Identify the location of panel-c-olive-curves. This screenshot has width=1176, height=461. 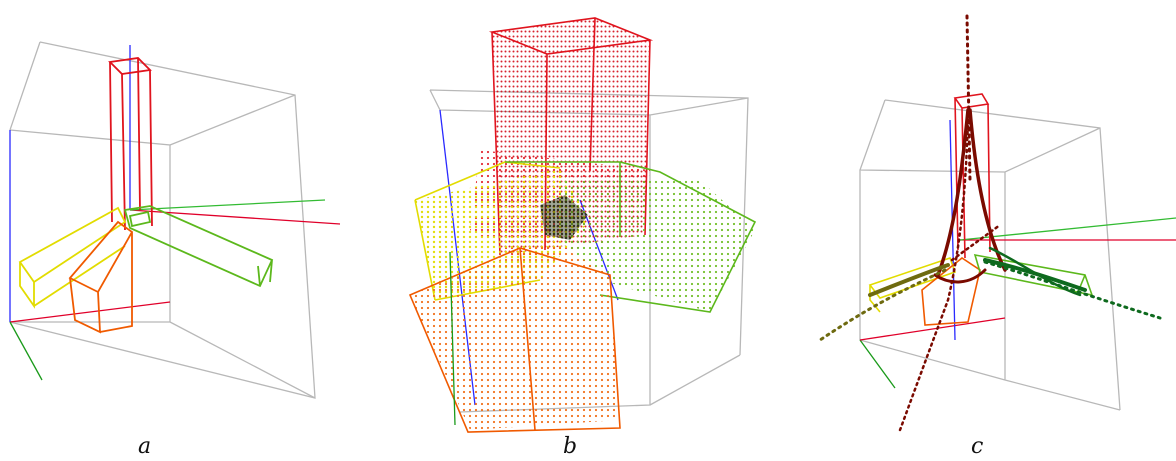
(884, 302).